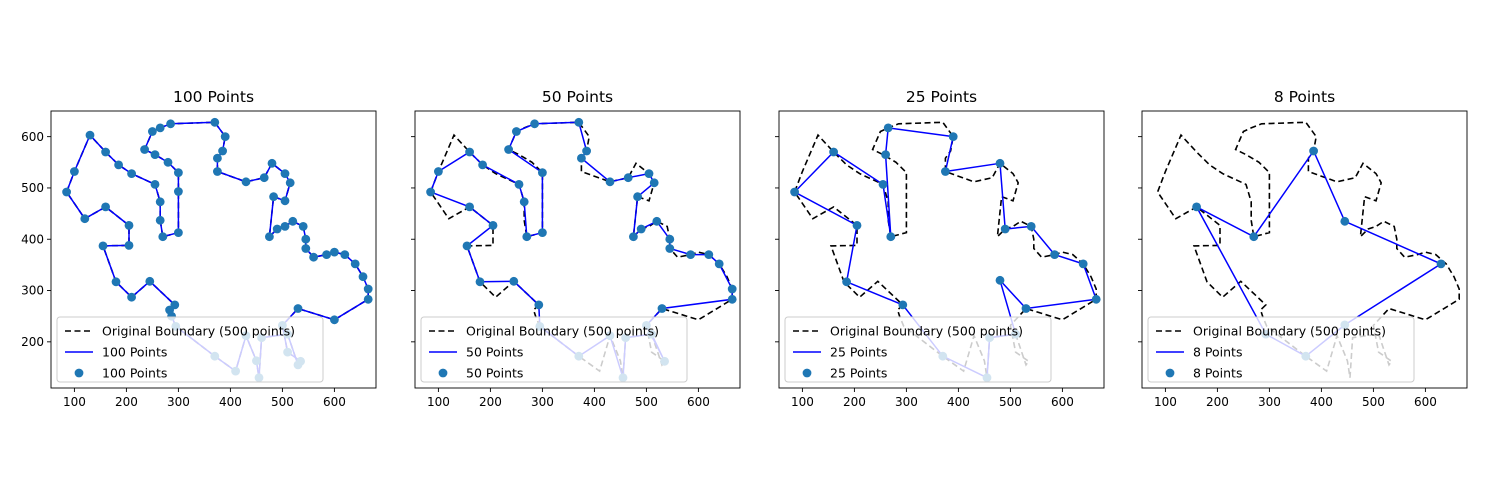  Describe the element at coordinates (32, 137) in the screenshot. I see `y-tick-label: 600` at that location.